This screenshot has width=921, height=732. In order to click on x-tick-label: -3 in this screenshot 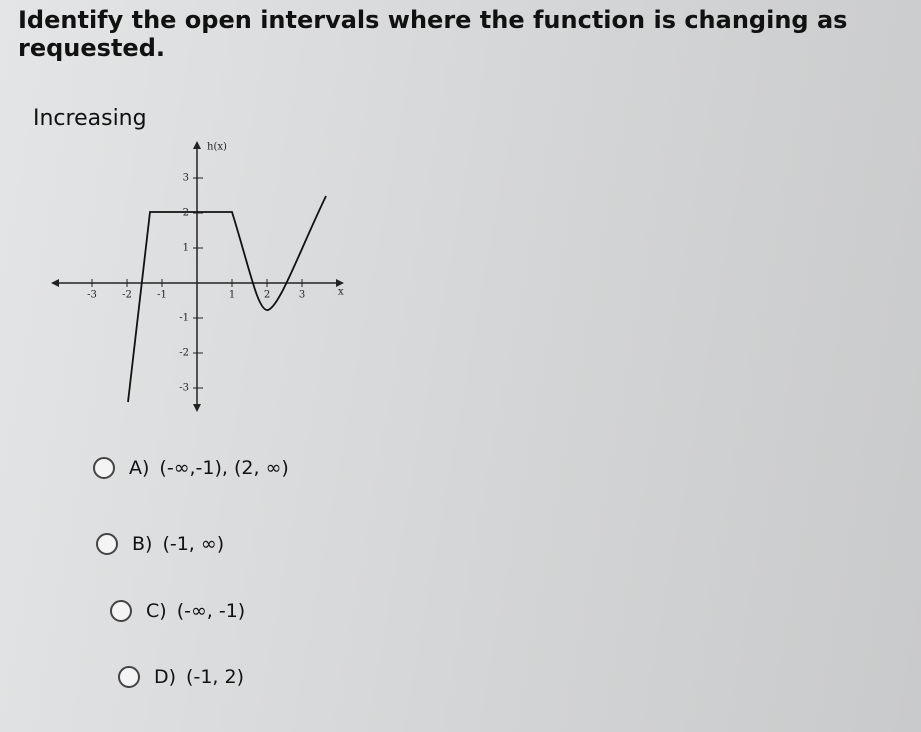, I will do `click(92, 295)`.